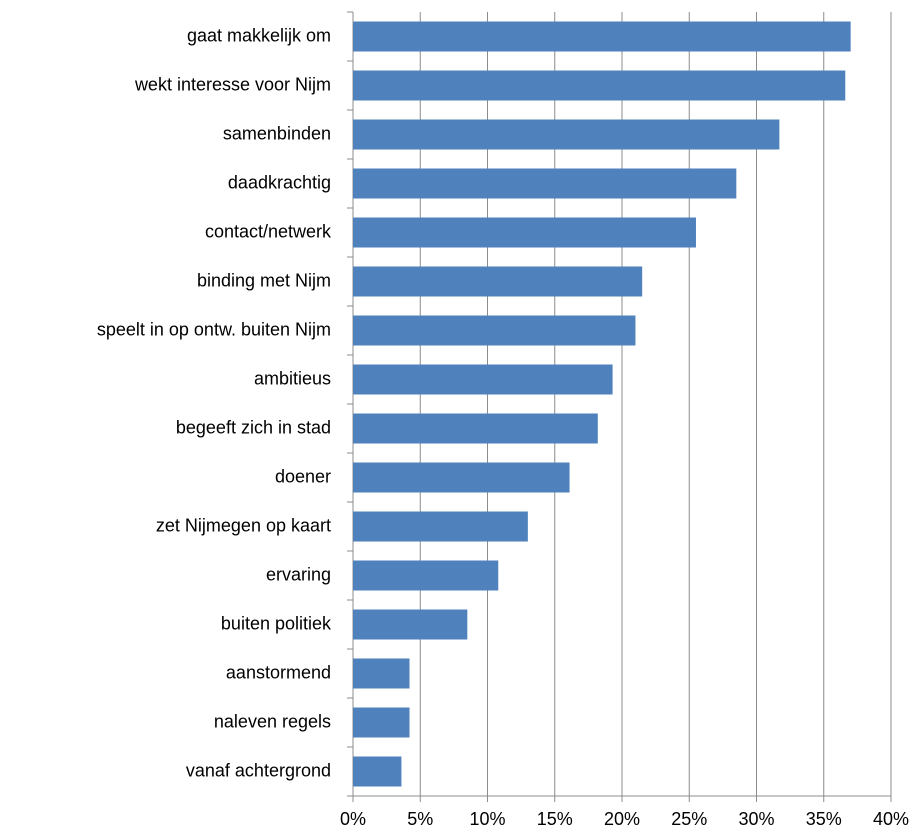  Describe the element at coordinates (264, 280) in the screenshot. I see `y-tick-label: binding met Nijm` at that location.